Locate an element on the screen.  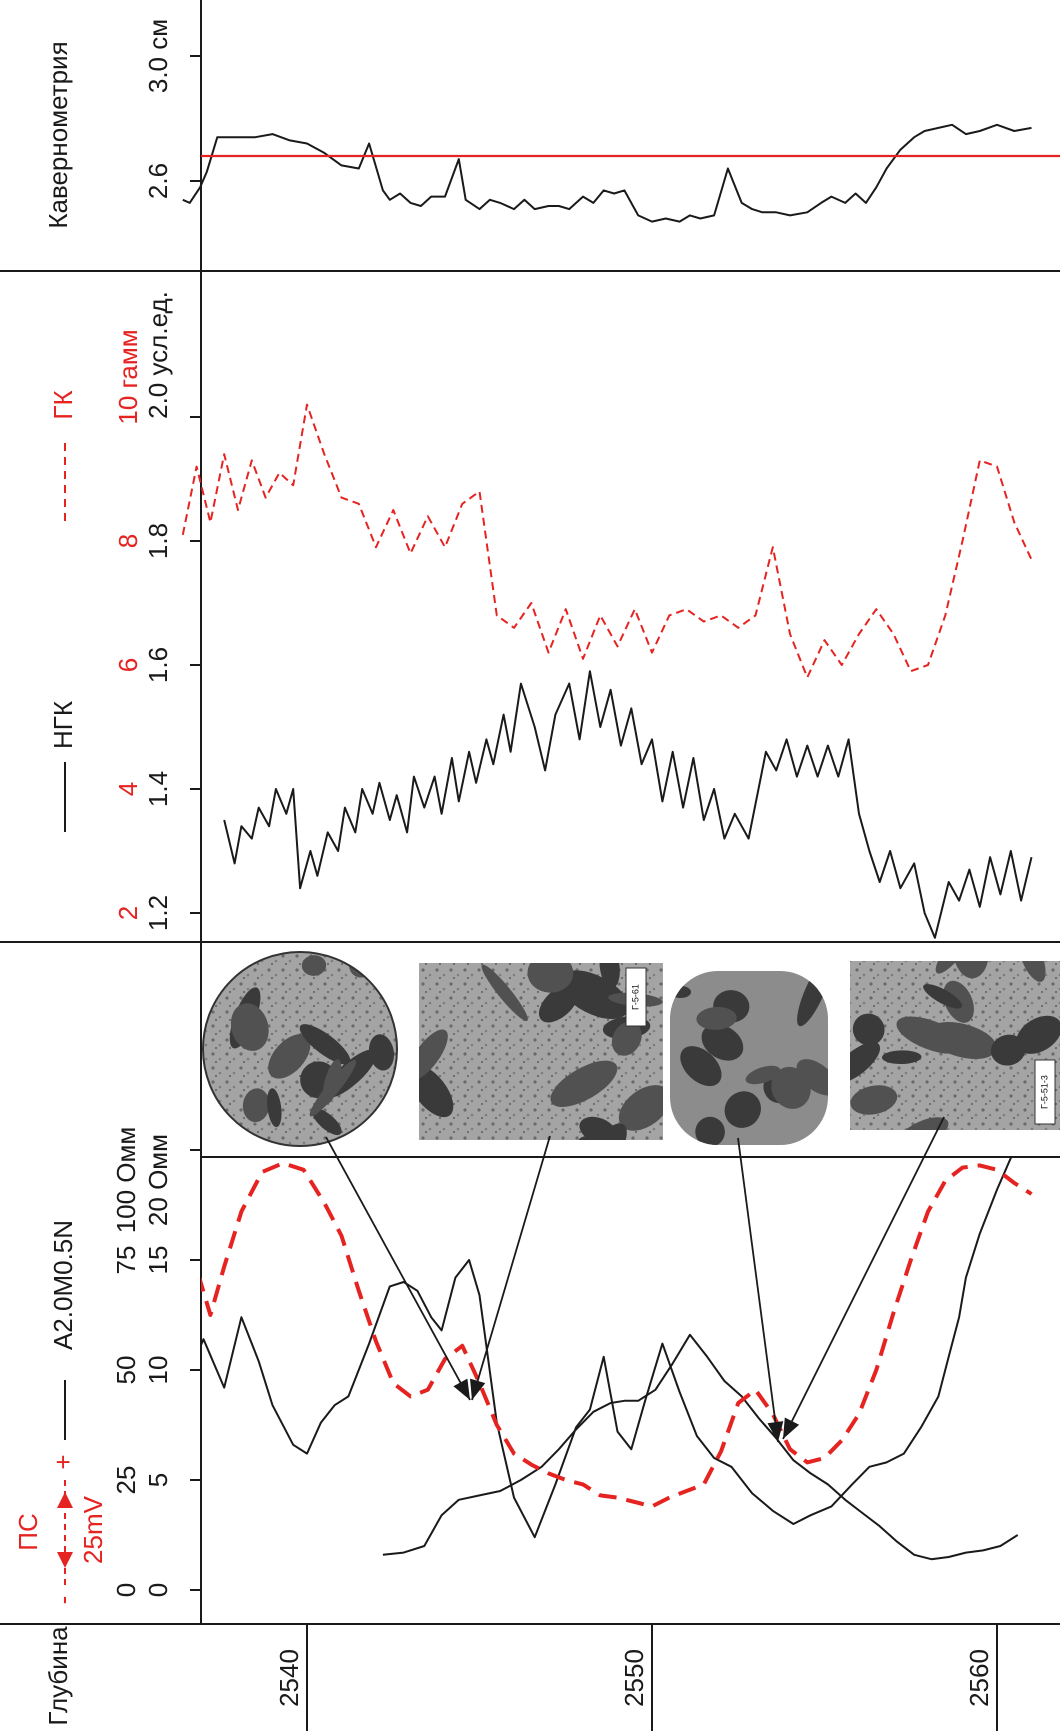
ps-minus: - is located at coordinates (63, 1600).